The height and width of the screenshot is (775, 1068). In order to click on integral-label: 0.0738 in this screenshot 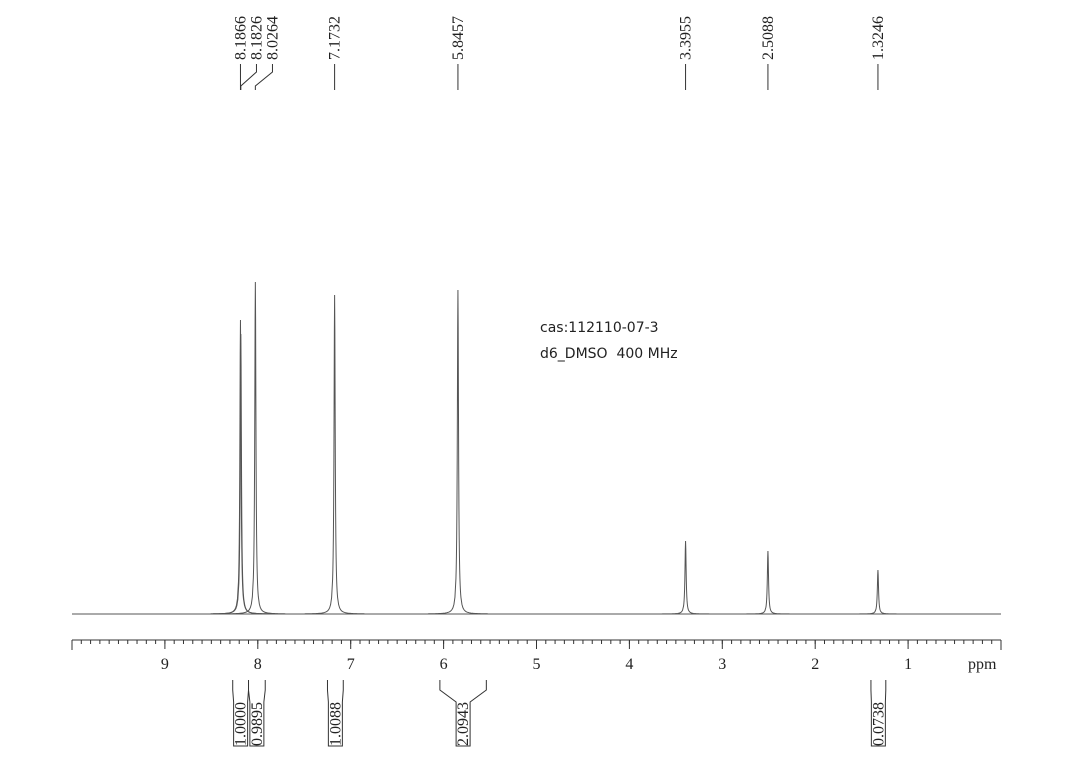, I will do `click(878, 724)`.